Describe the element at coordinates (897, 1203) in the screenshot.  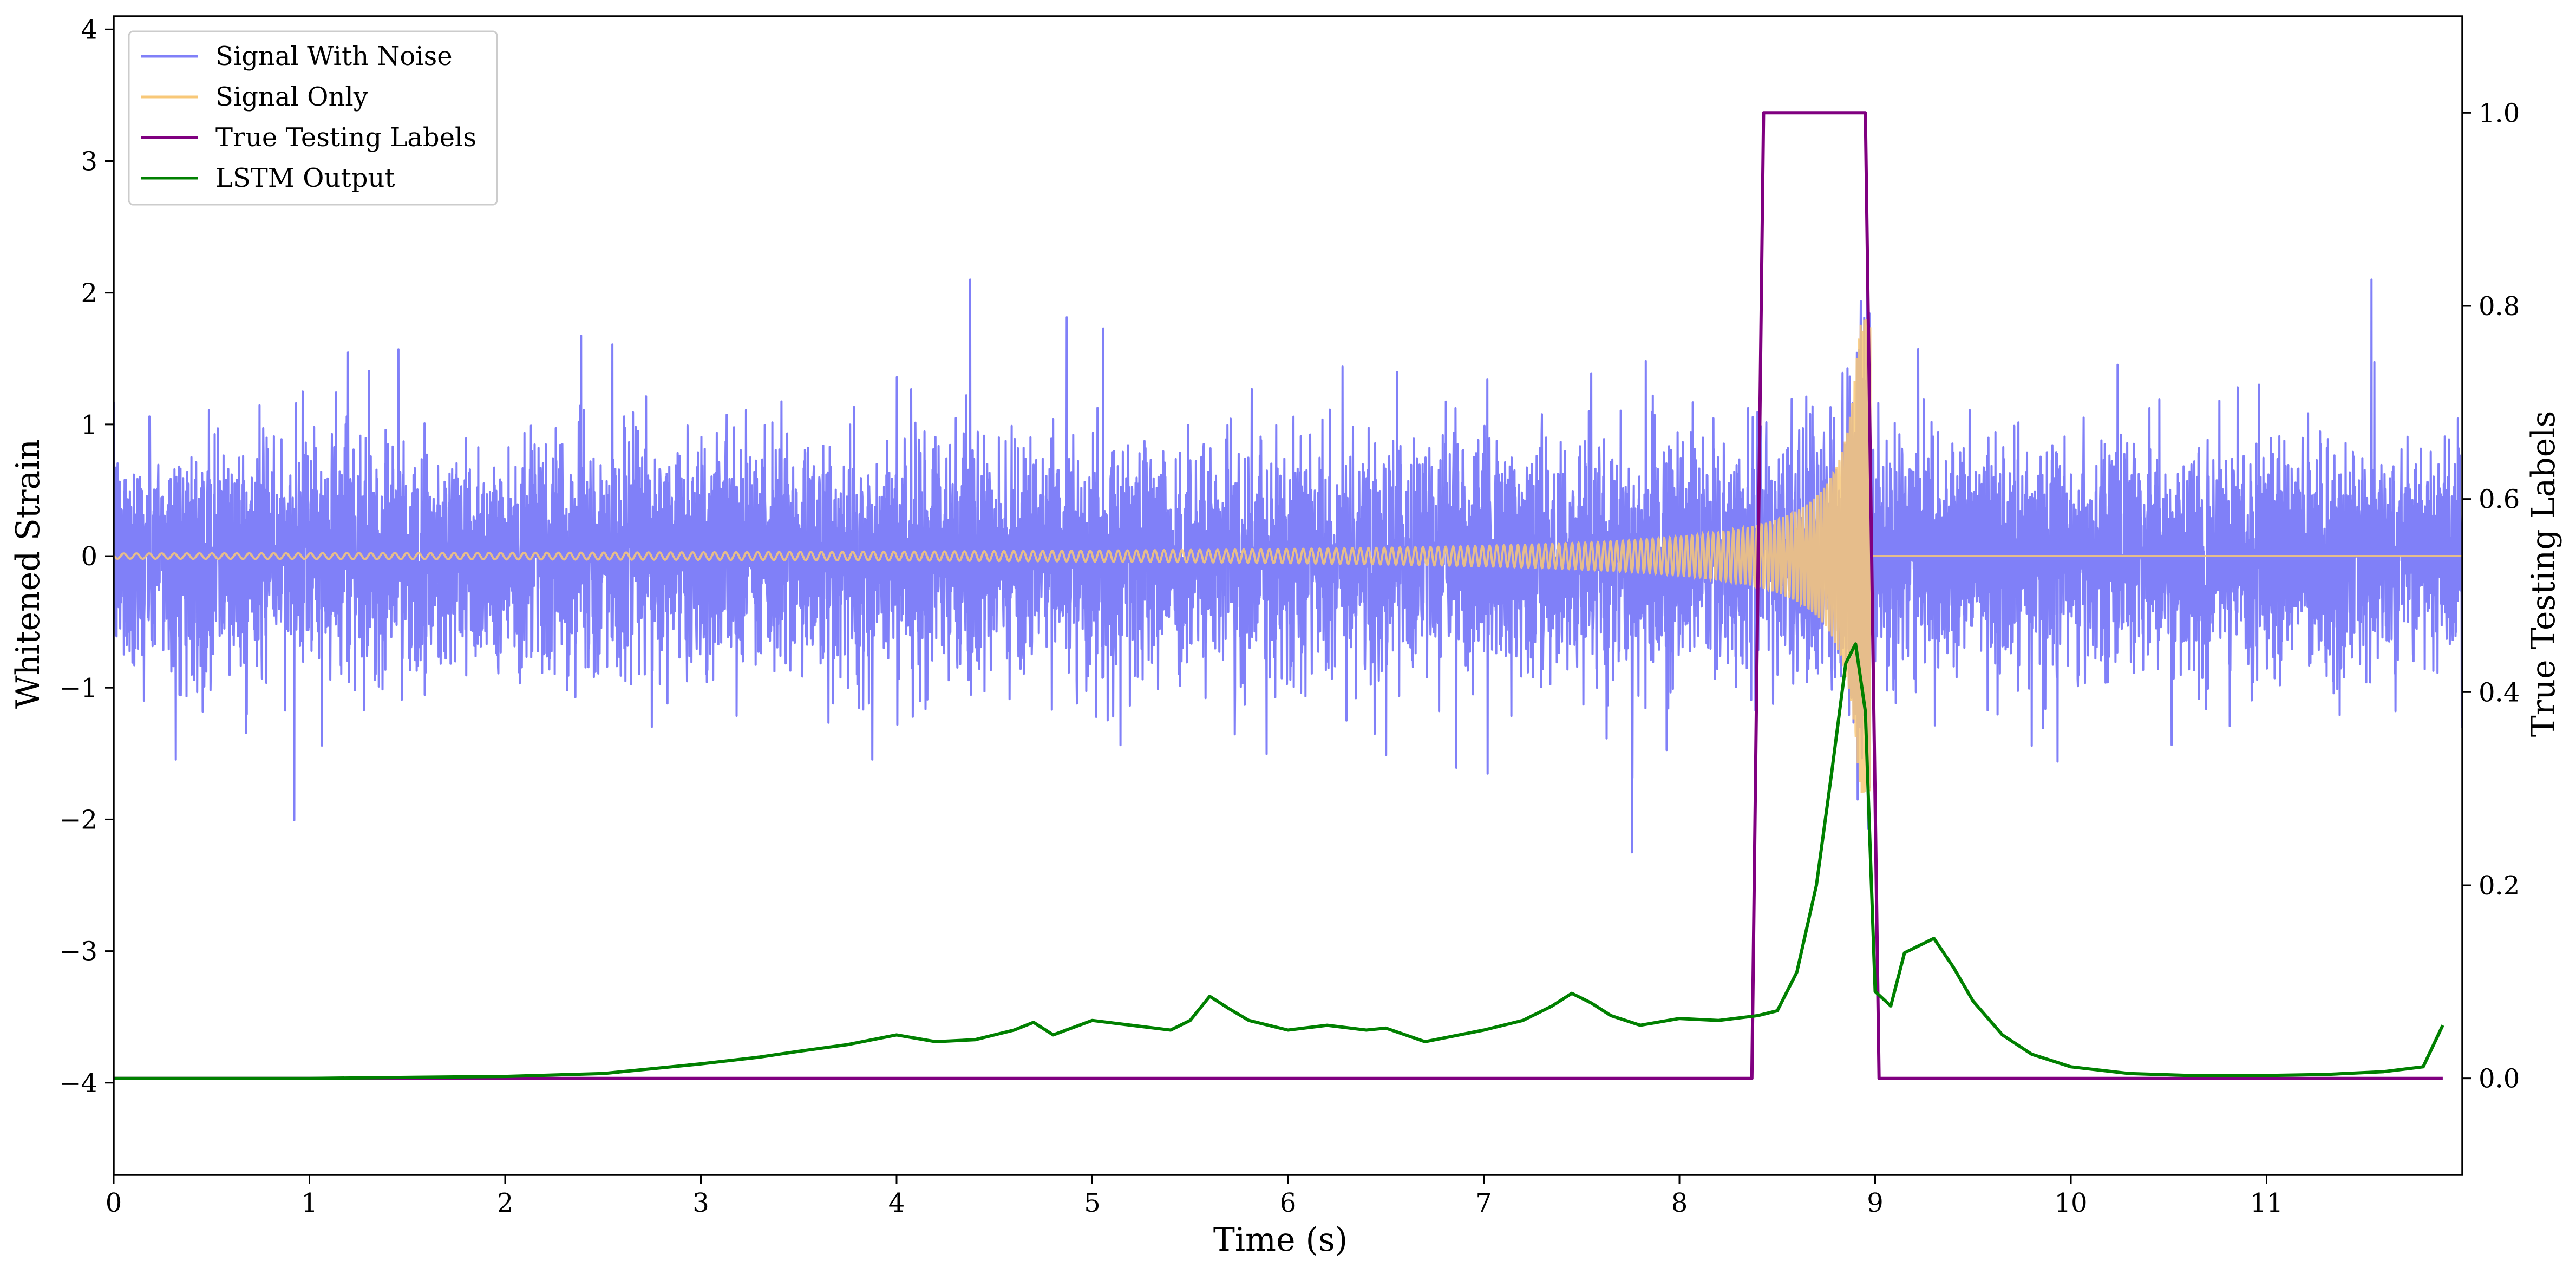
I see `x-tick-label: 4` at that location.